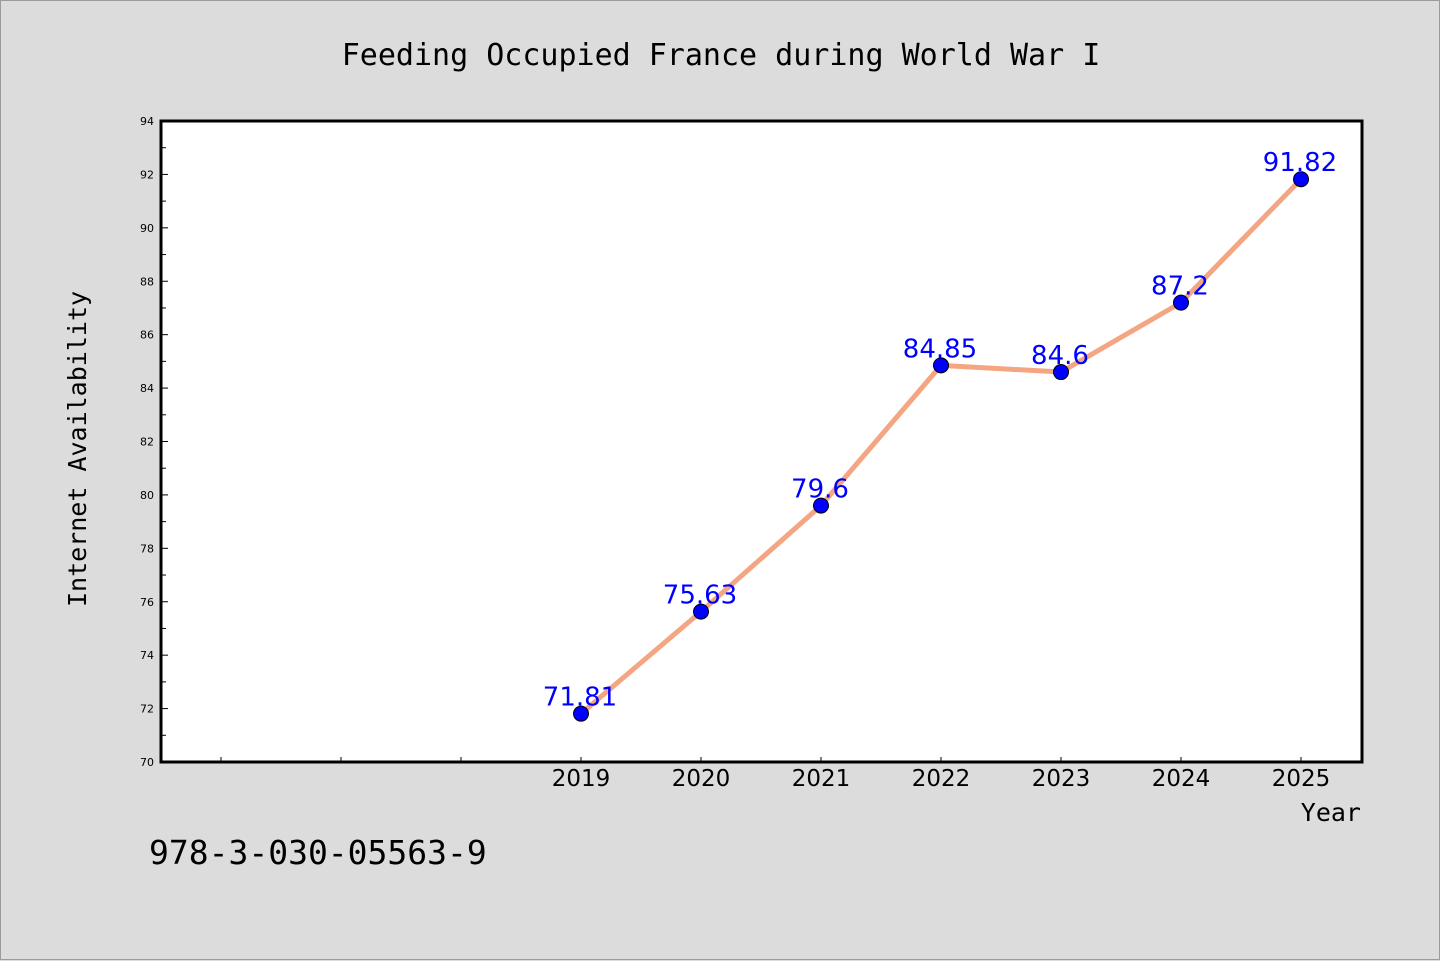 Image resolution: width=1440 pixels, height=961 pixels. I want to click on y-tick-label: 90, so click(147, 228).